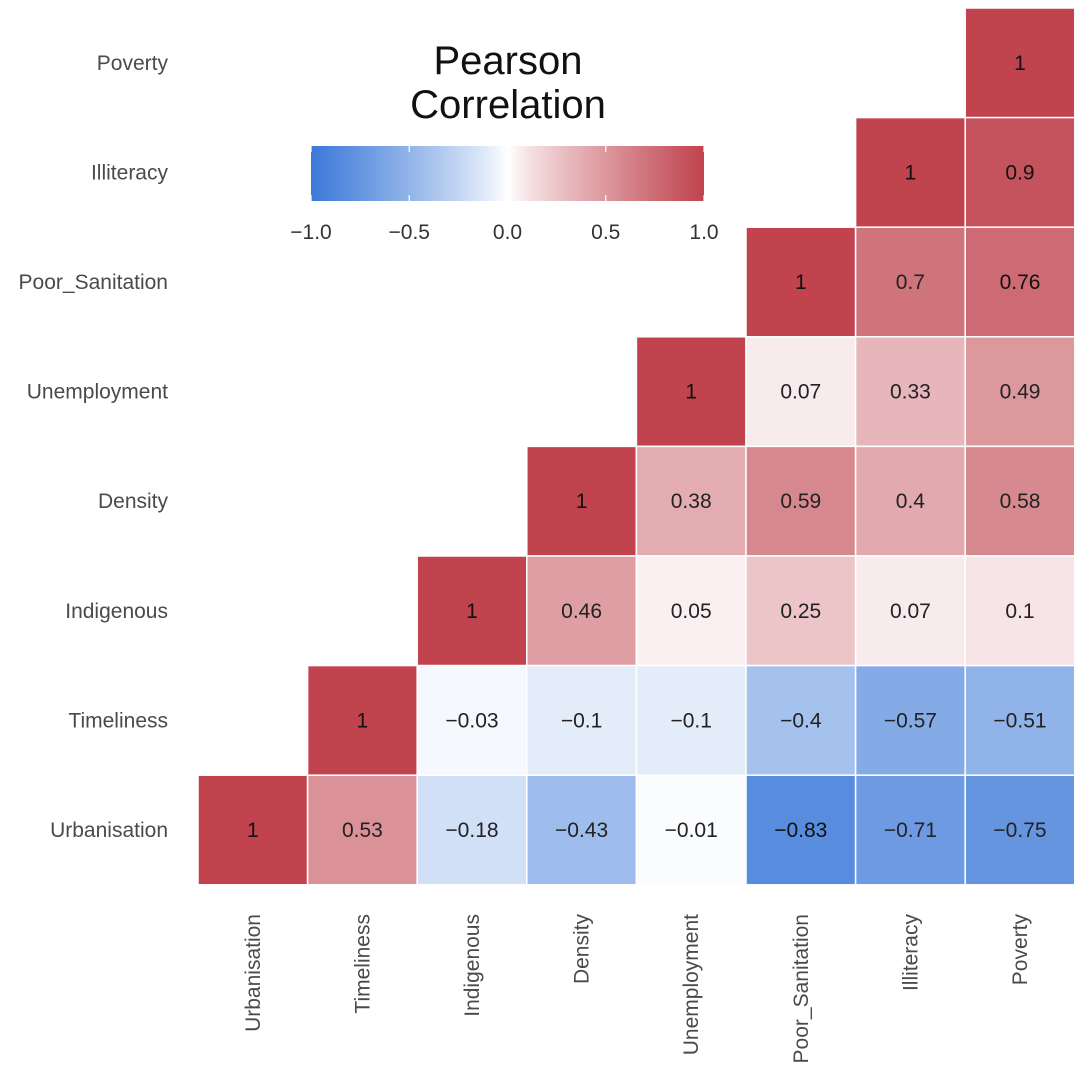 The width and height of the screenshot is (1084, 1086). I want to click on heatmap-cell: 0.59, so click(801, 501).